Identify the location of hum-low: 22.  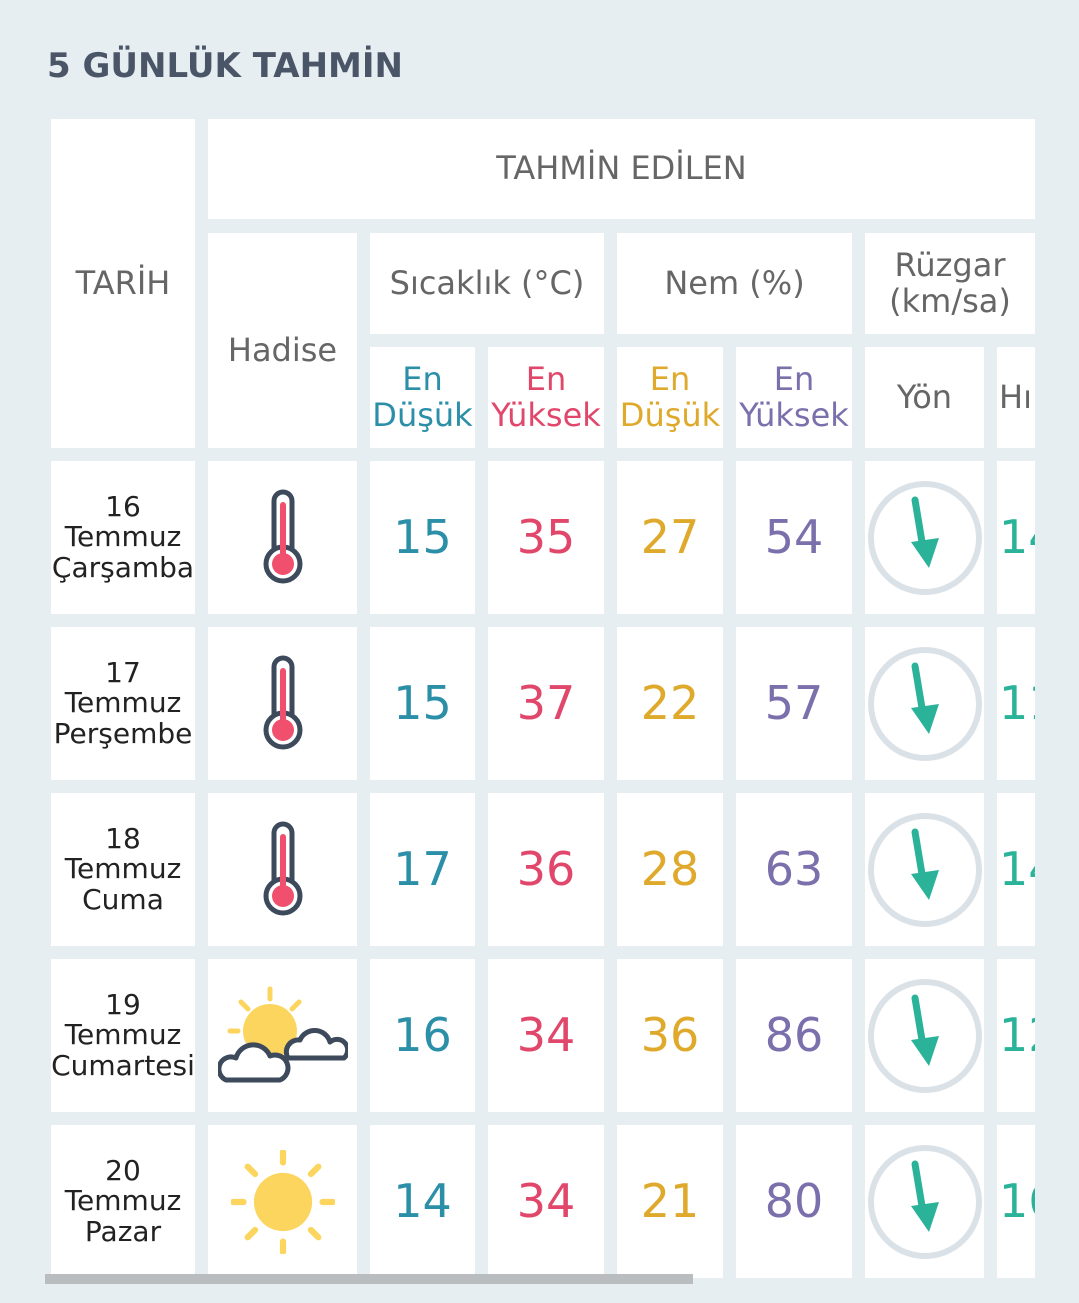
(670, 703).